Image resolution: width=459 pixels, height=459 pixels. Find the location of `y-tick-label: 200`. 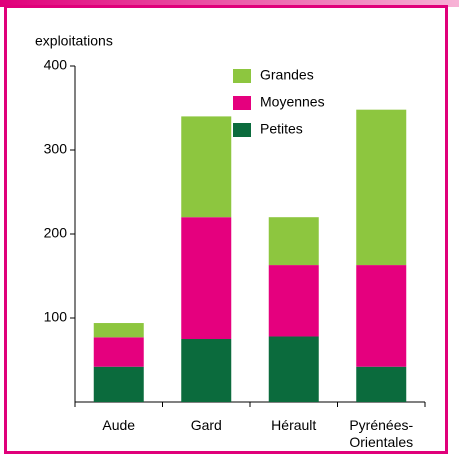

y-tick-label: 200 is located at coordinates (56, 233).